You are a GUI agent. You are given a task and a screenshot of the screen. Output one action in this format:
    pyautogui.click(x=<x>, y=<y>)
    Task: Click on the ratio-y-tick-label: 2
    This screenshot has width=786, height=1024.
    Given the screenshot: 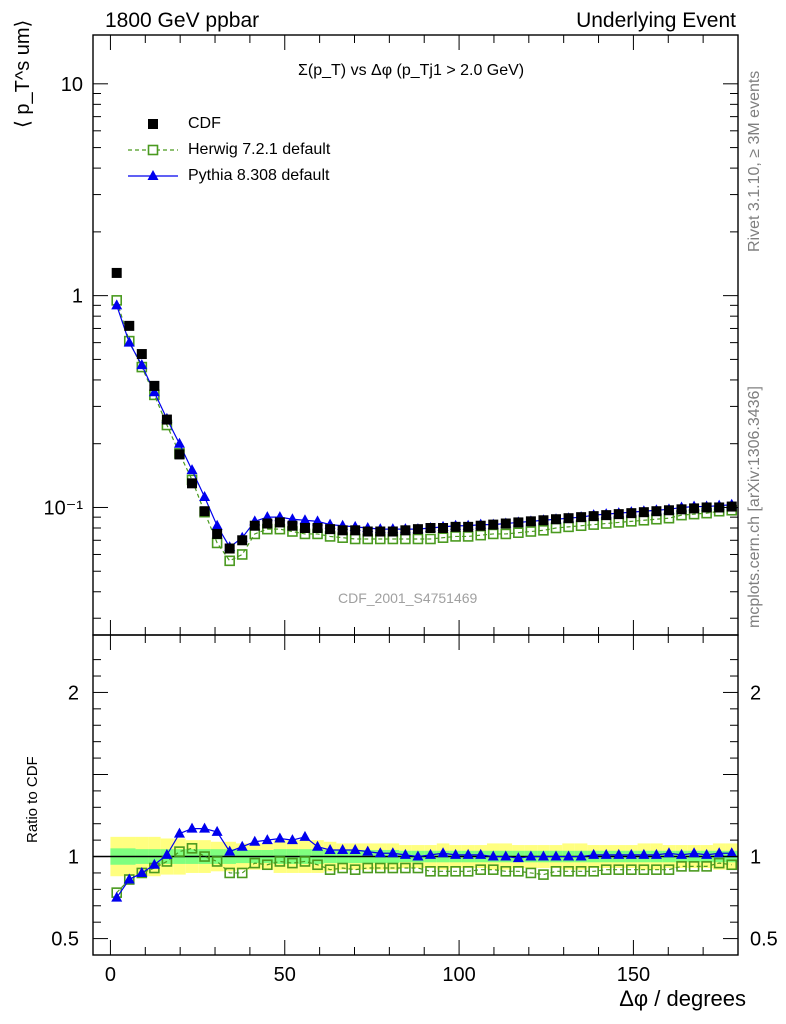 What is the action you would take?
    pyautogui.click(x=73, y=693)
    